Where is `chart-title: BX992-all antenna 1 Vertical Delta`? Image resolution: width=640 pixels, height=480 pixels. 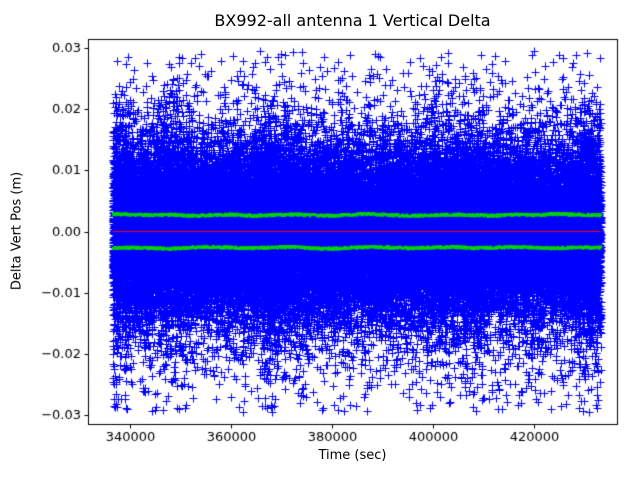 chart-title: BX992-all antenna 1 Vertical Delta is located at coordinates (352, 20).